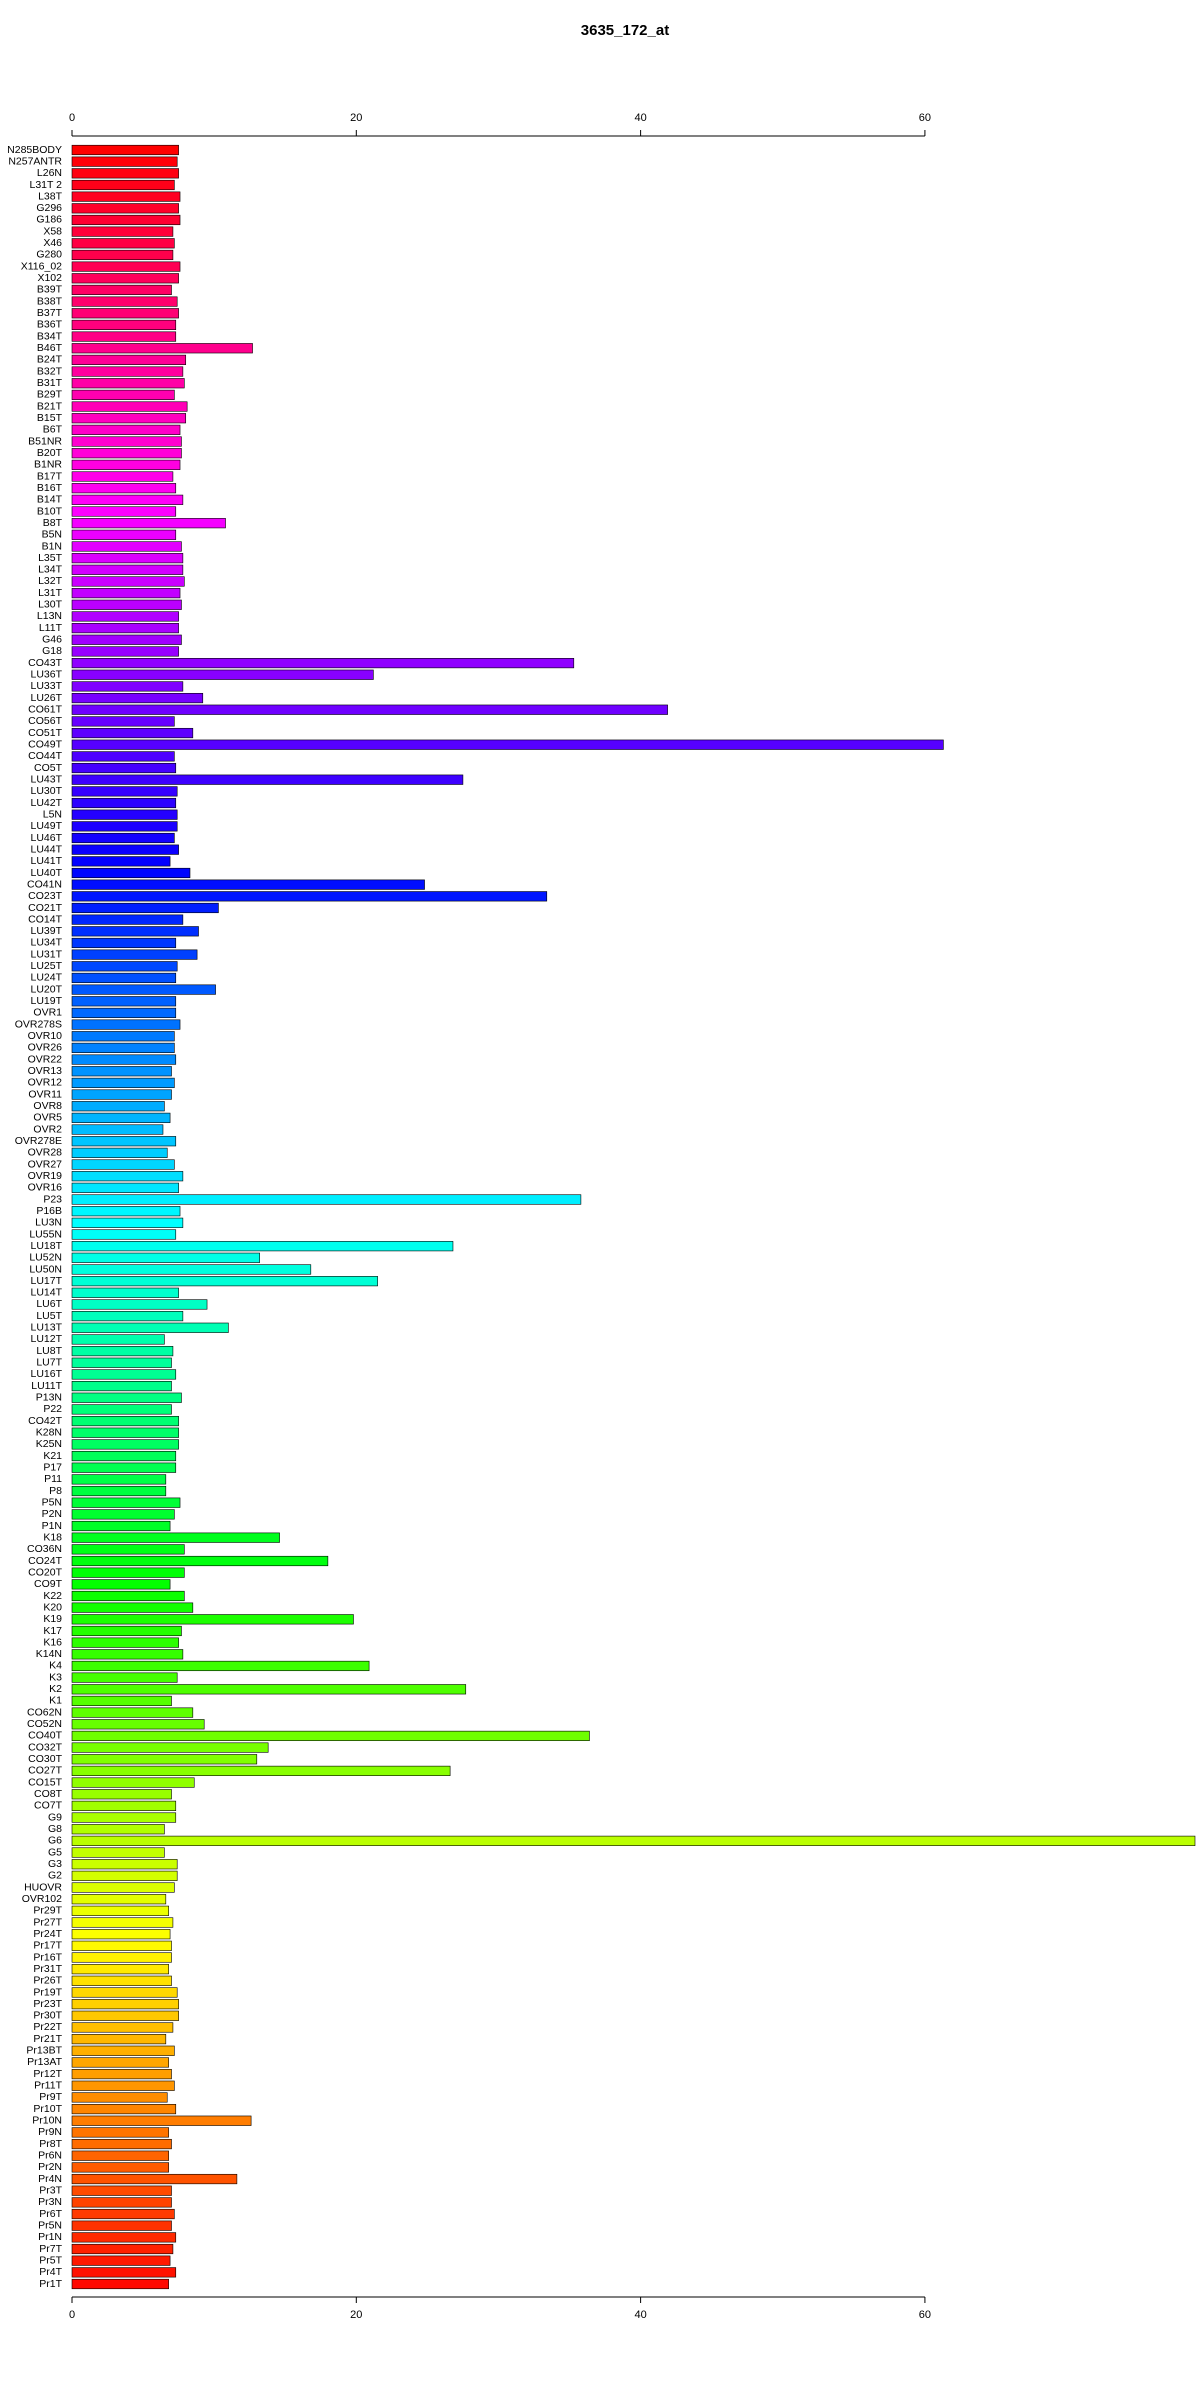  Describe the element at coordinates (48, 2086) in the screenshot. I see `y-tick-label: Pr11T` at that location.